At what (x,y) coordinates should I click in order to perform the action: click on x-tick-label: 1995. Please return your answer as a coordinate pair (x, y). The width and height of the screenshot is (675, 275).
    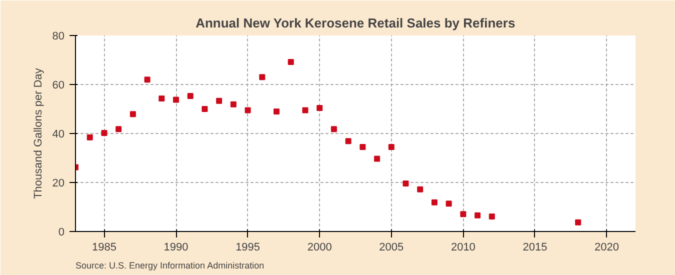
    Looking at the image, I should click on (248, 248).